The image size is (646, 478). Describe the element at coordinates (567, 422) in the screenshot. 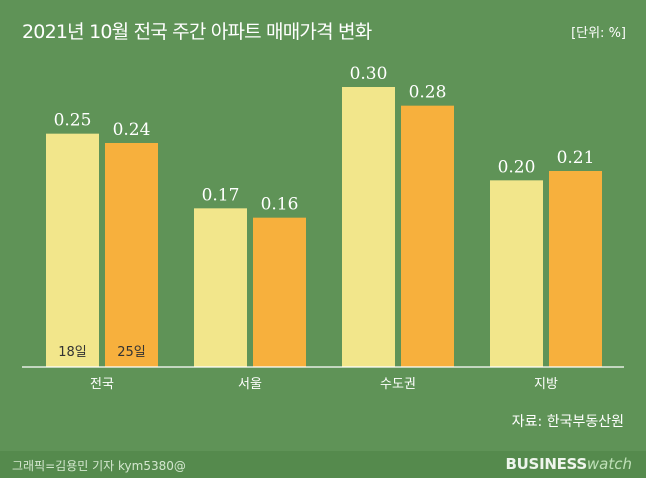

I see `source-note: 자료: 한국부동산원` at that location.